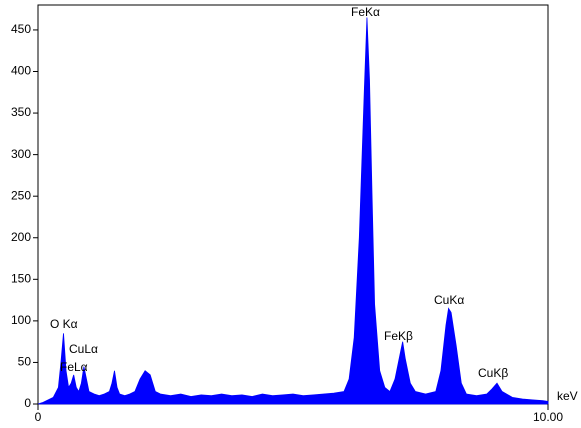  I want to click on y-tick-label: 250, so click(21, 195).